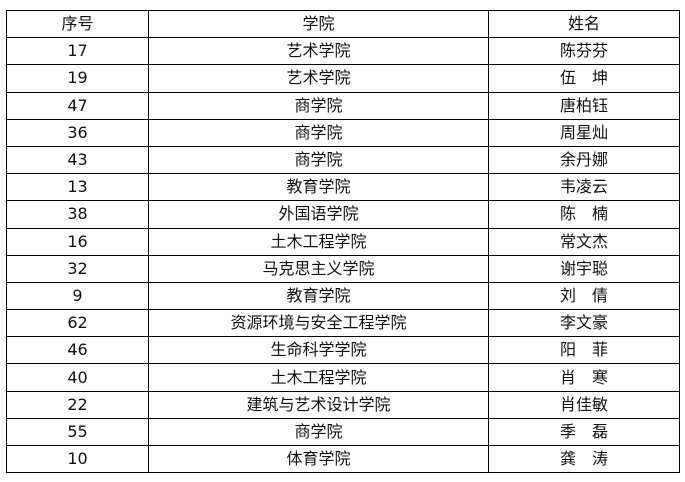 This screenshot has width=685, height=482. What do you see at coordinates (584, 78) in the screenshot?
I see `cell-name: 伍 坤` at bounding box center [584, 78].